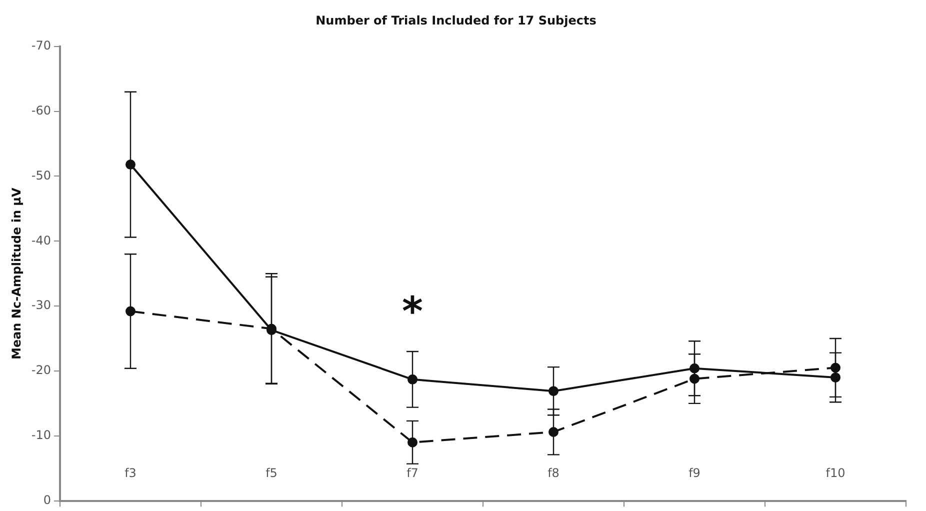 The image size is (926, 511). Describe the element at coordinates (16, 273) in the screenshot. I see `y-axis-title: Mean Nc-Amplitude in µV` at that location.